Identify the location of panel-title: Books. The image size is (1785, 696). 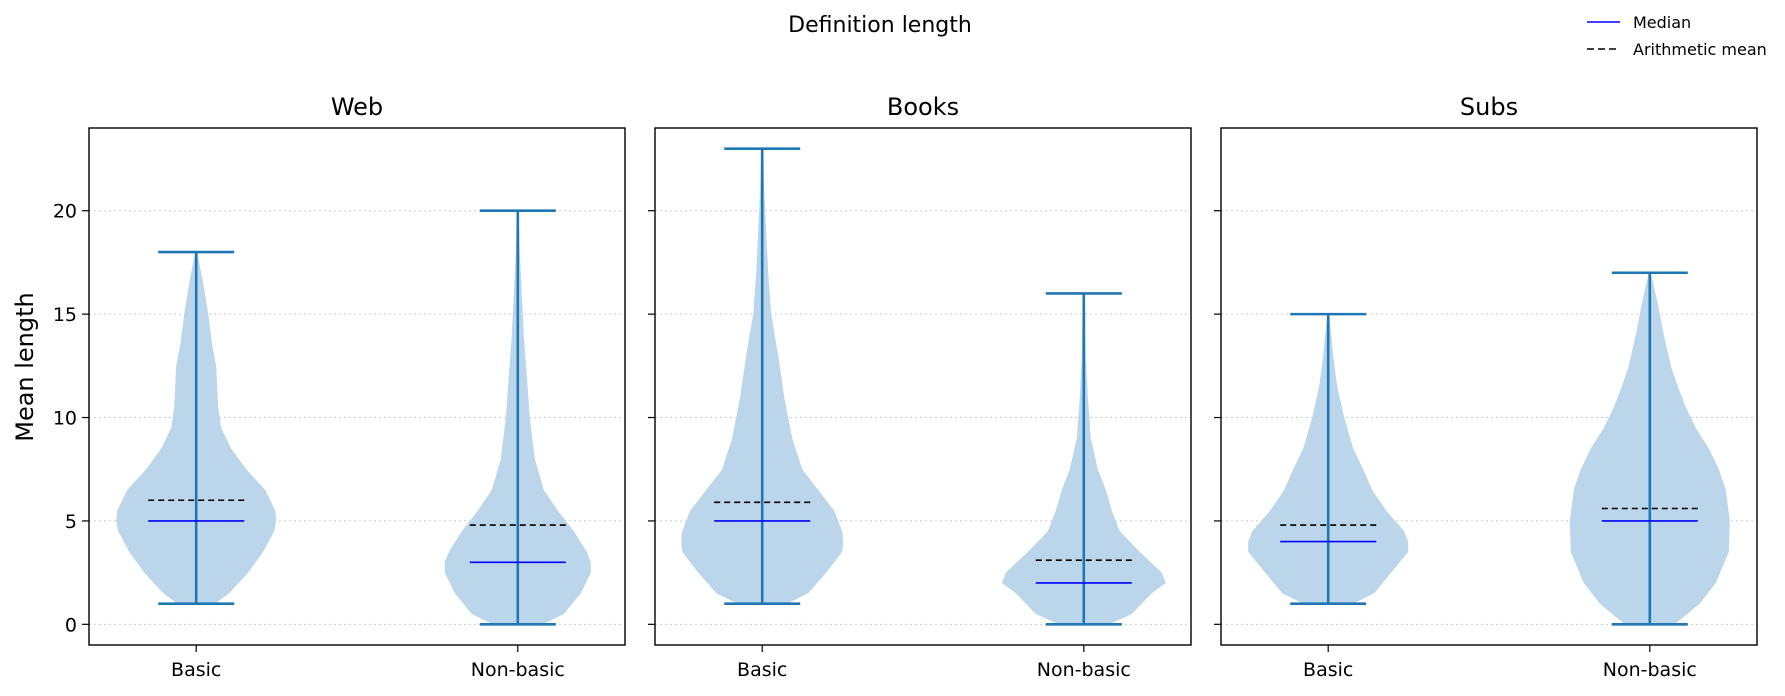
(923, 107).